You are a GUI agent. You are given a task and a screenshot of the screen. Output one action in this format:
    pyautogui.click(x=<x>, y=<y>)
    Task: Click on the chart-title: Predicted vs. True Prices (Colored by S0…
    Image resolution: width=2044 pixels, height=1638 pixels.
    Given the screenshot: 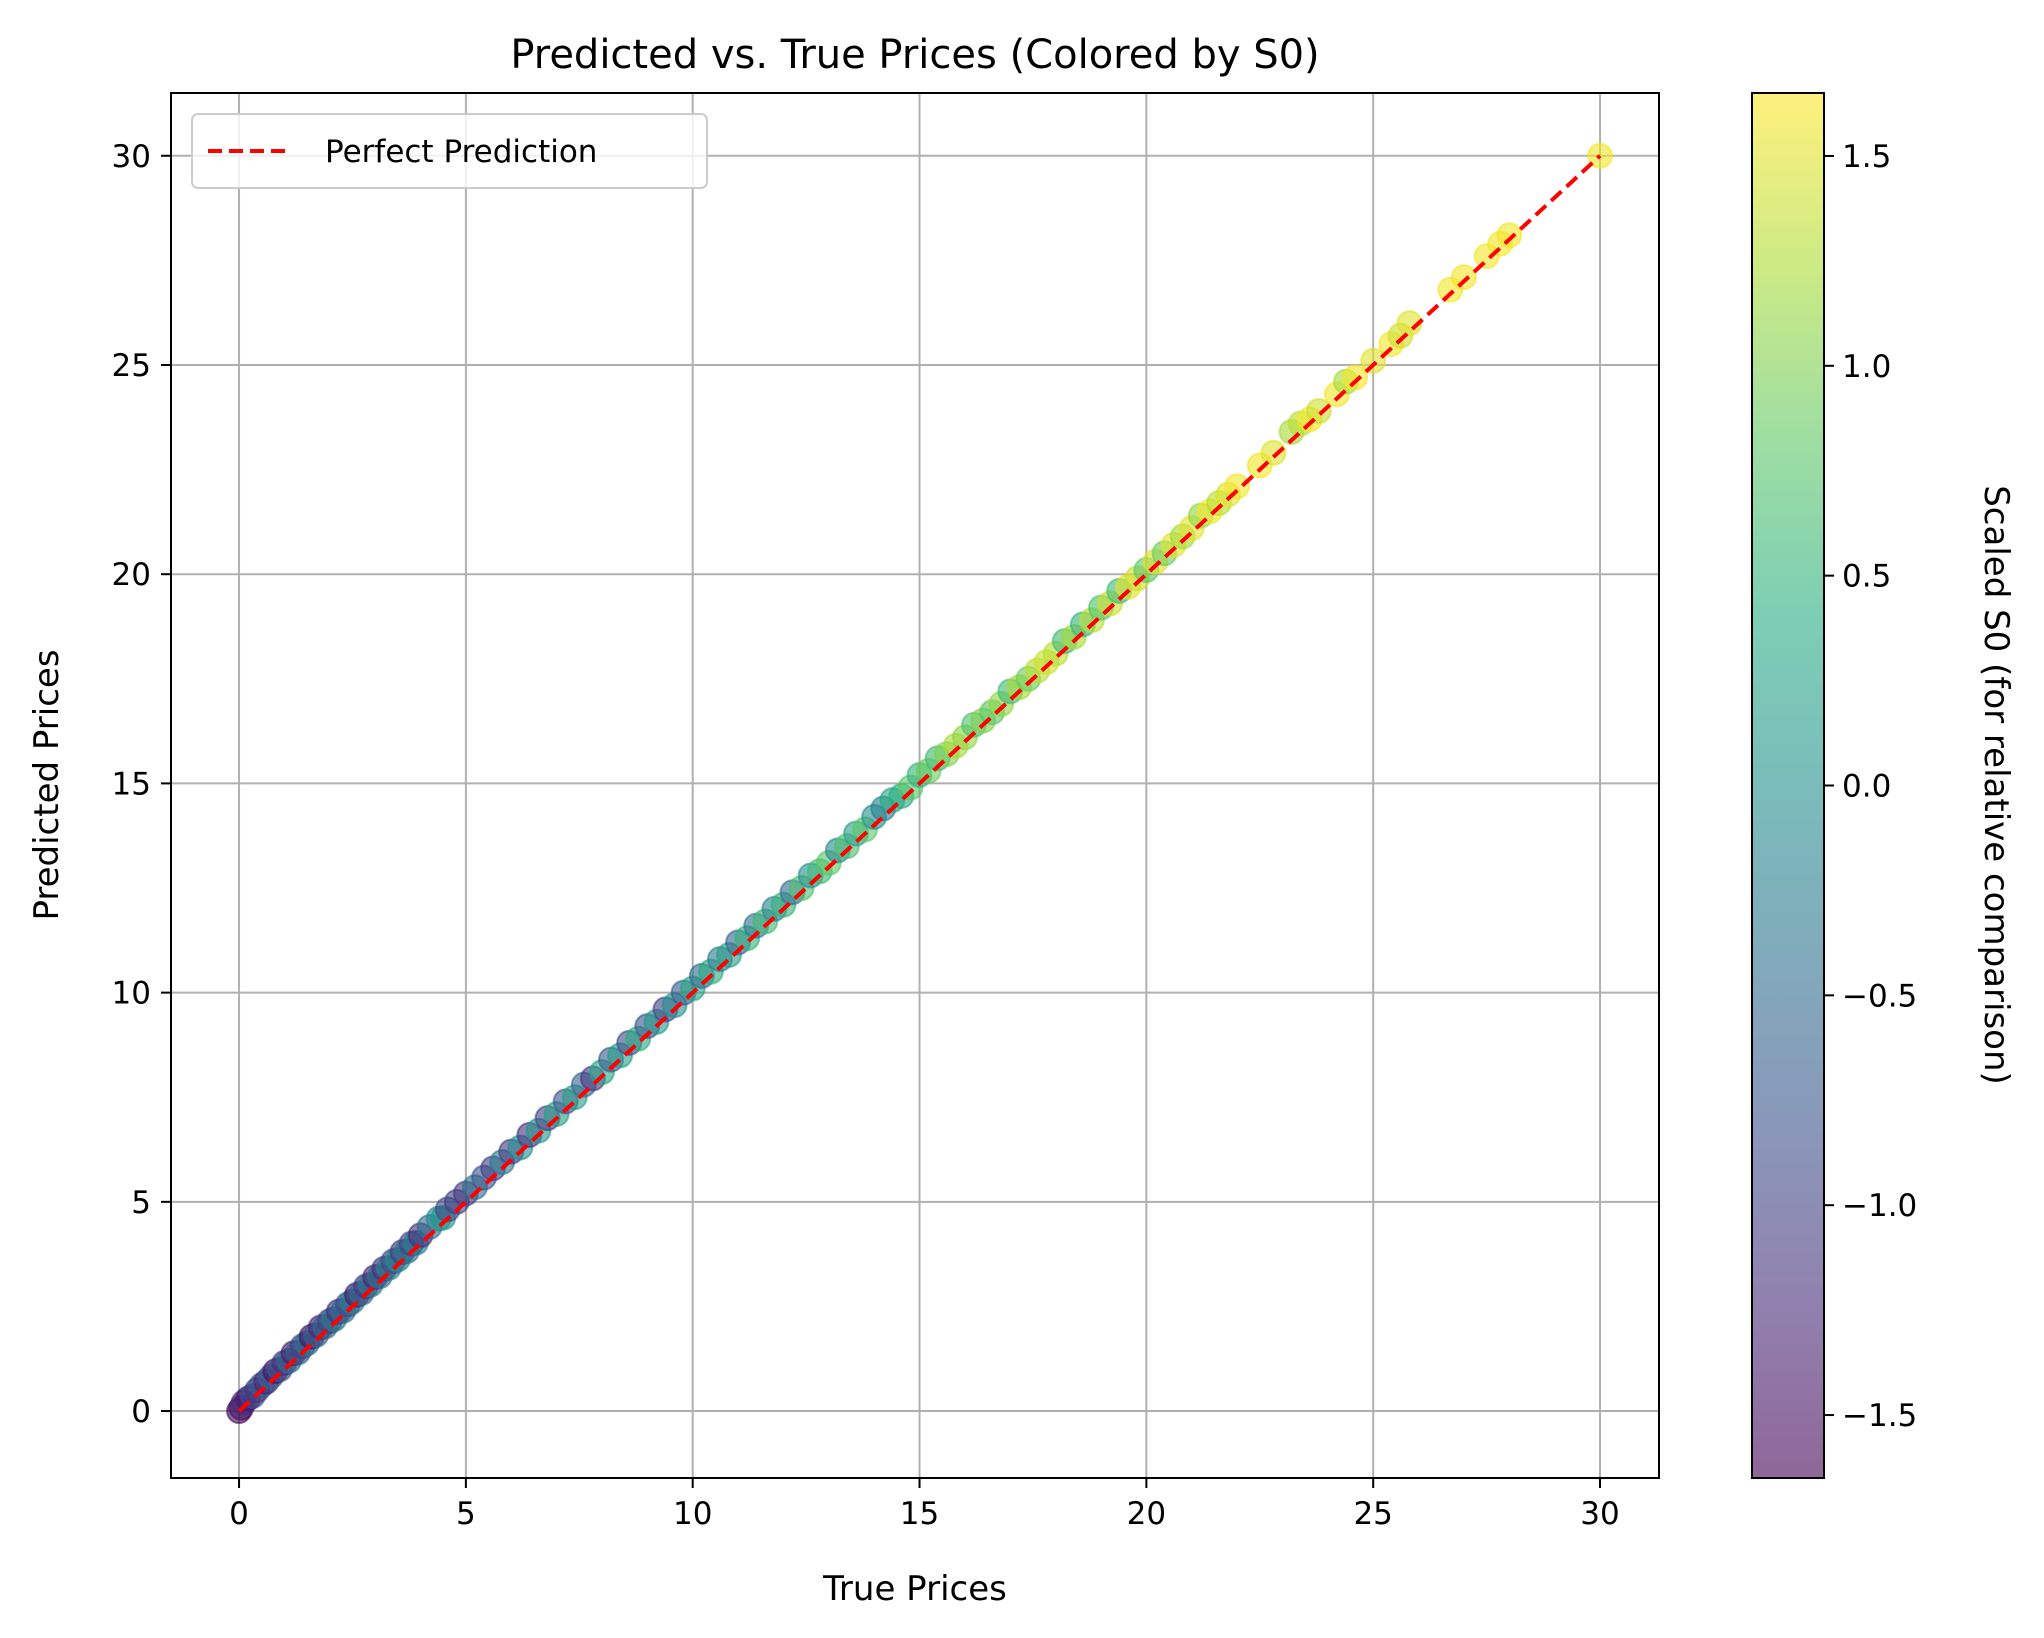 What is the action you would take?
    pyautogui.click(x=914, y=55)
    